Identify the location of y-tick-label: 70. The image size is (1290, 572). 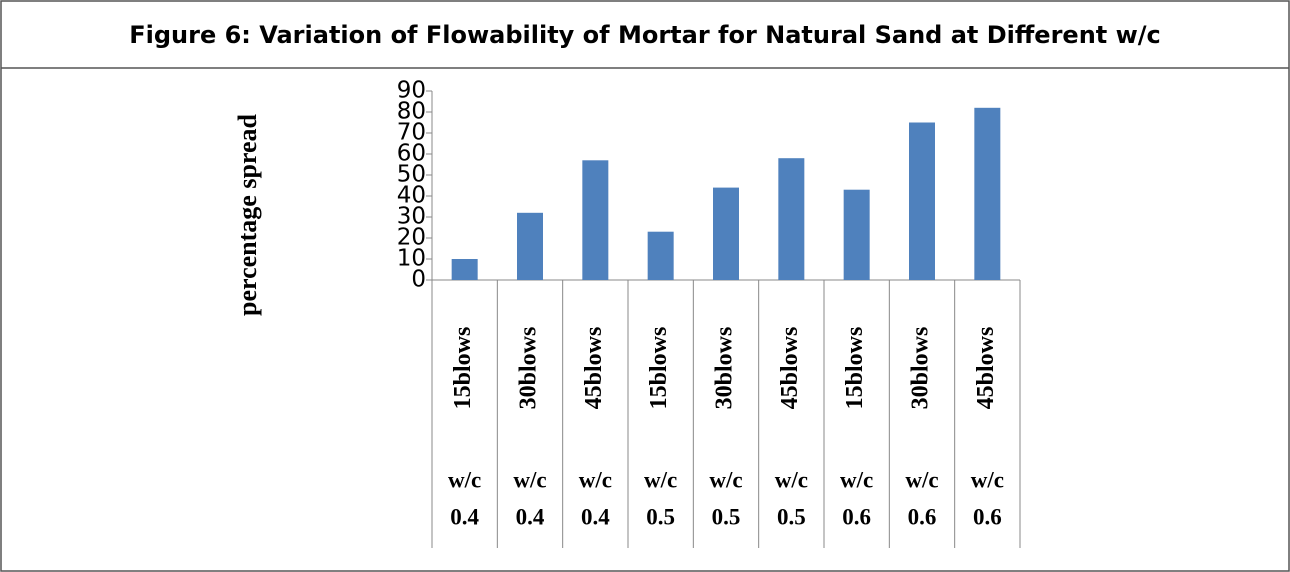
(411, 133).